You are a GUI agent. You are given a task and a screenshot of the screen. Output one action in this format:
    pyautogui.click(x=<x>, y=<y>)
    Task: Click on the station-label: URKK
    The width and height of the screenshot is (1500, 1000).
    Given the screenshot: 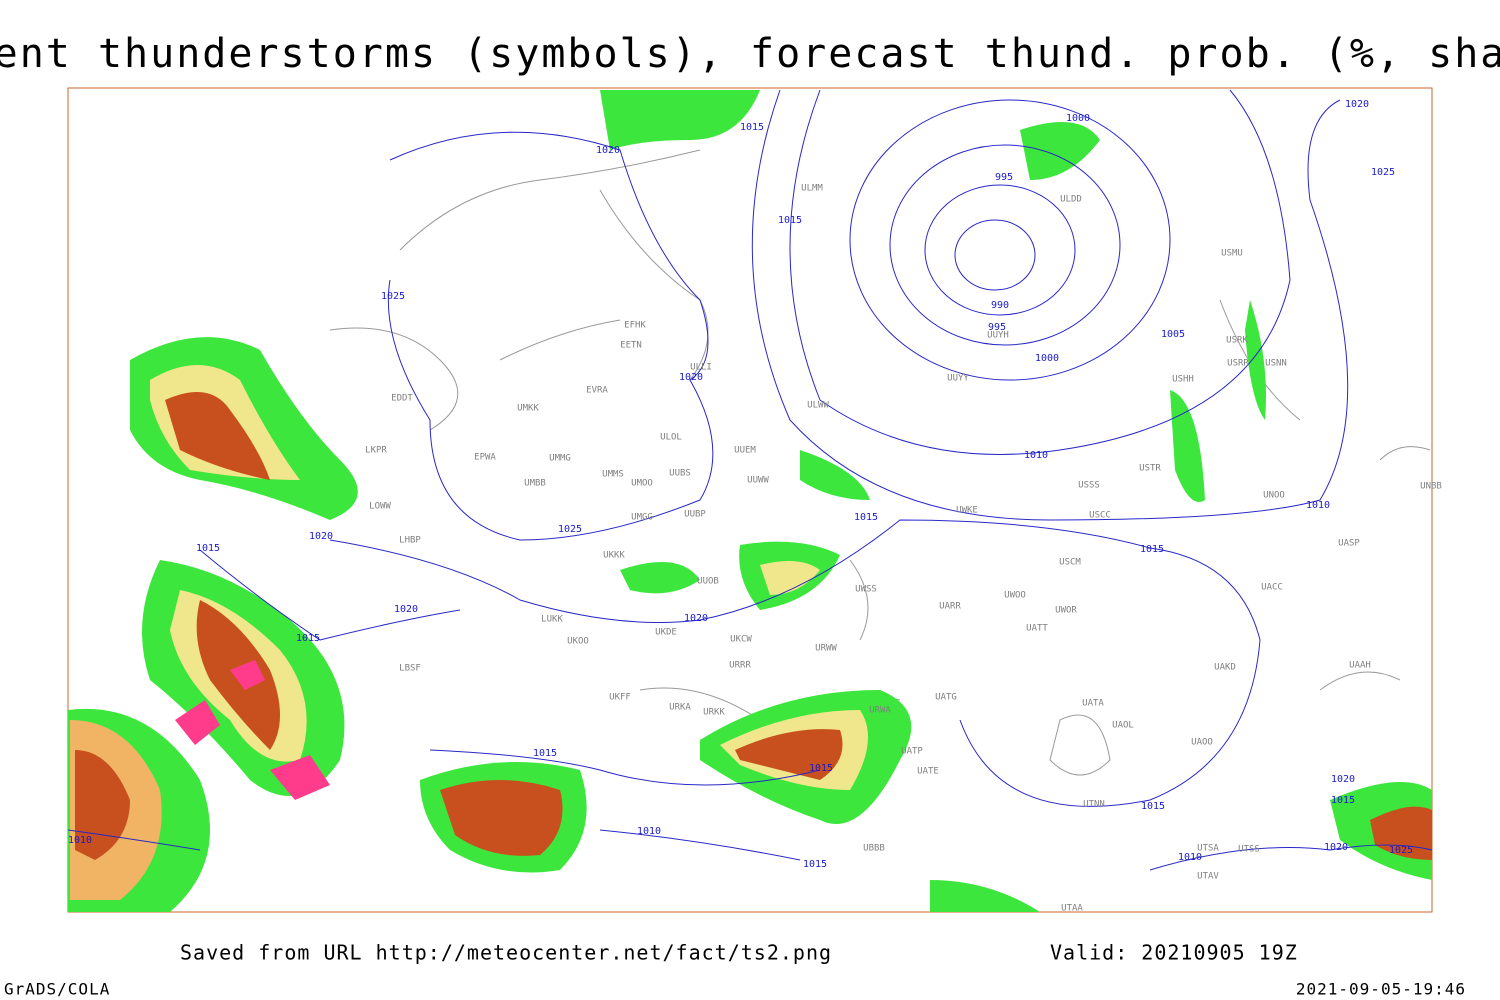 What is the action you would take?
    pyautogui.click(x=714, y=713)
    